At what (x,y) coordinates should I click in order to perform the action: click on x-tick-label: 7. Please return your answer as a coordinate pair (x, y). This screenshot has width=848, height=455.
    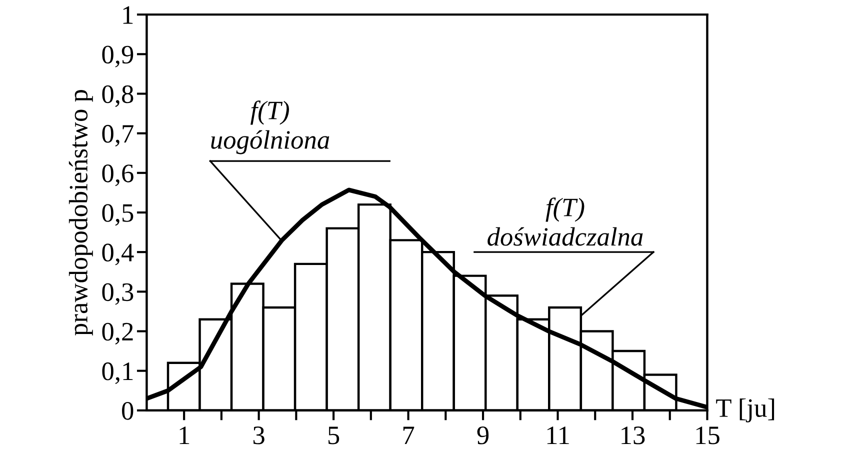
    Looking at the image, I should click on (408, 435).